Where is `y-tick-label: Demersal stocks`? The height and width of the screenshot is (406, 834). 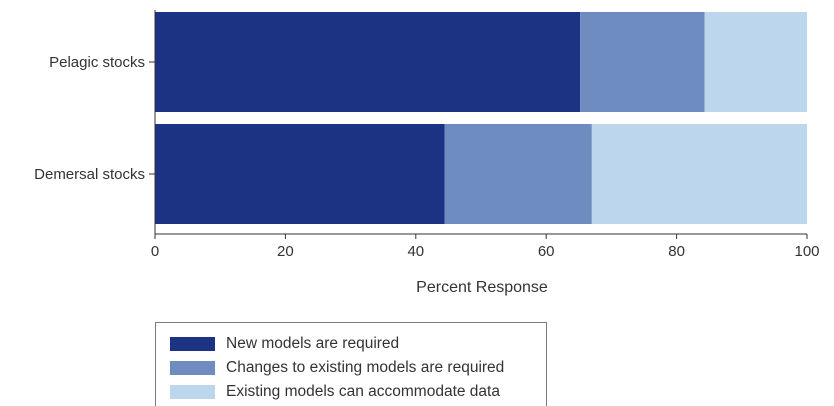
y-tick-label: Demersal stocks is located at coordinates (89, 174).